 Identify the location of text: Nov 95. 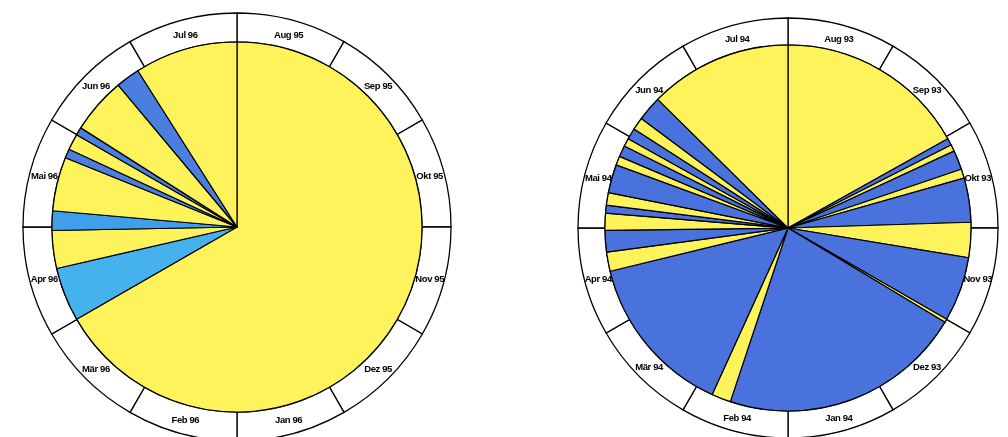
(430, 279).